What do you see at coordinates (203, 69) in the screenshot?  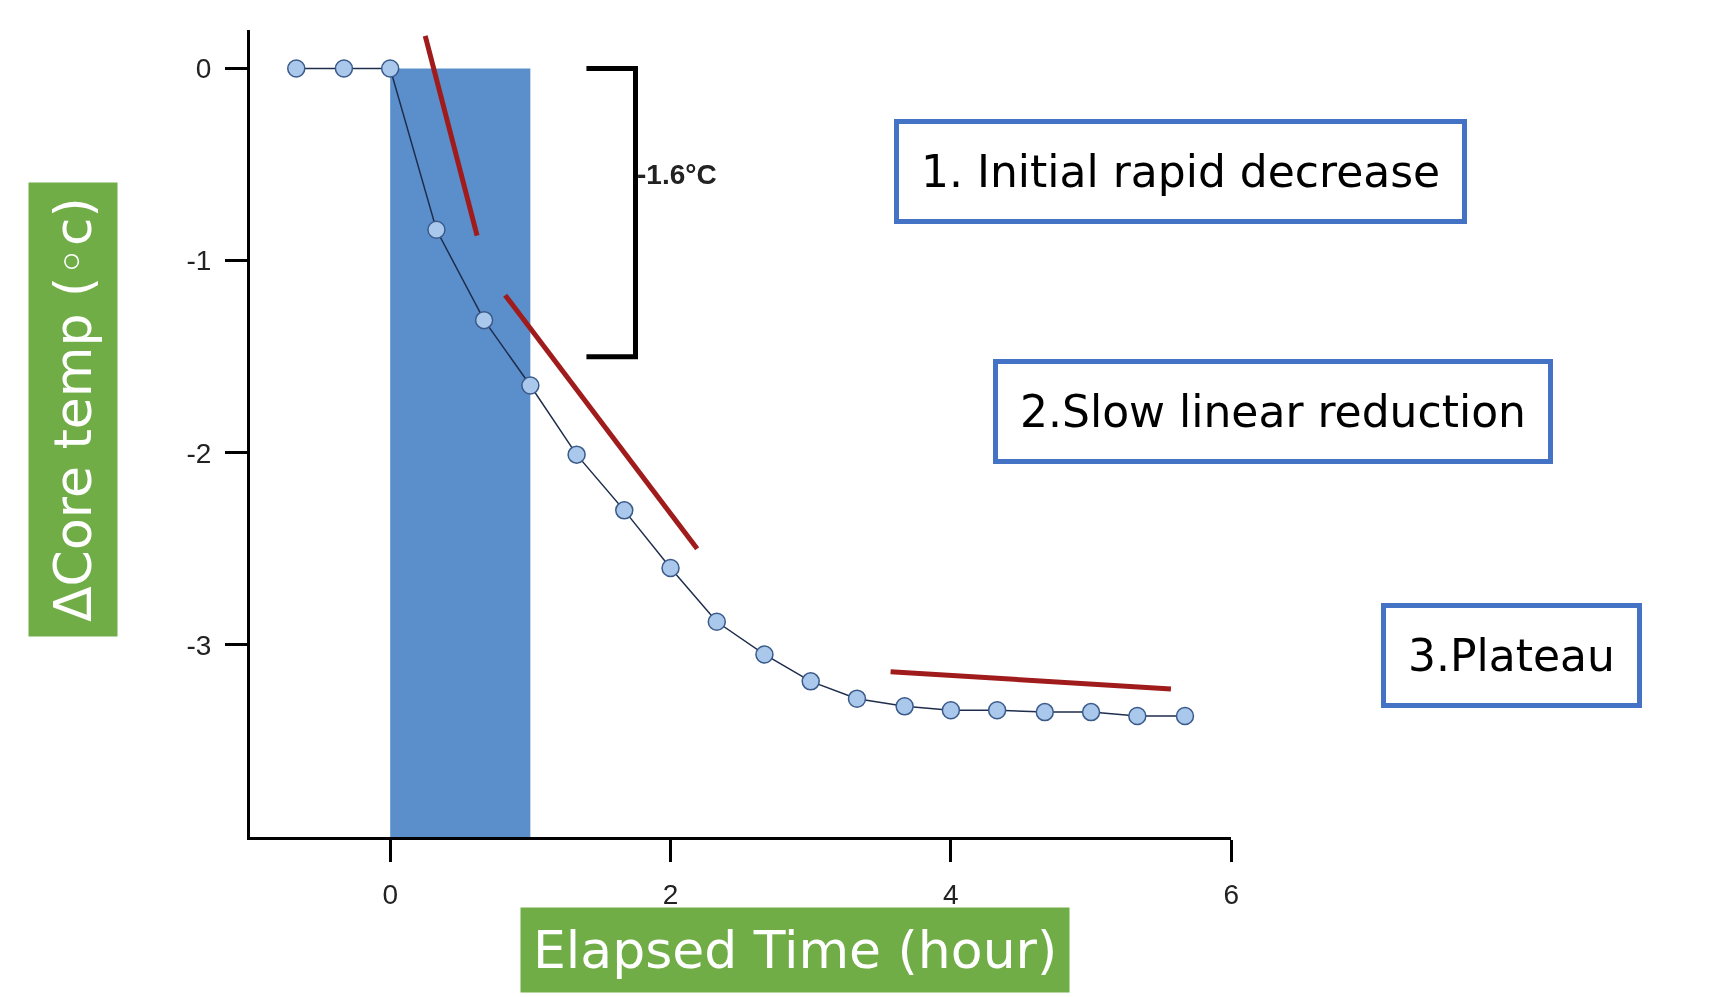 I see `y-tick-label: 0` at bounding box center [203, 69].